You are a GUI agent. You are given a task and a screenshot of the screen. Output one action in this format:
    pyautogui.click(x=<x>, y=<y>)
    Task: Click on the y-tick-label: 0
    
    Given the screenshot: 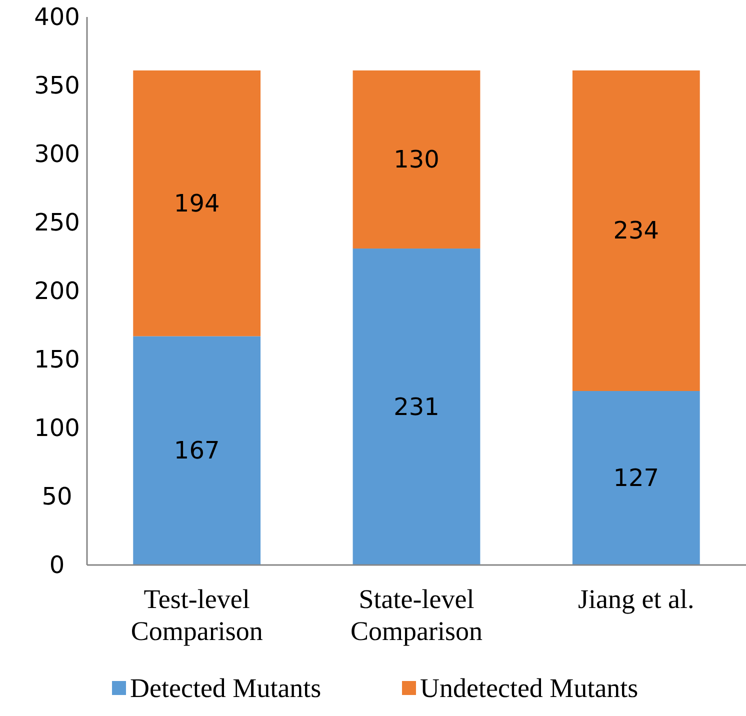 What is the action you would take?
    pyautogui.click(x=57, y=565)
    